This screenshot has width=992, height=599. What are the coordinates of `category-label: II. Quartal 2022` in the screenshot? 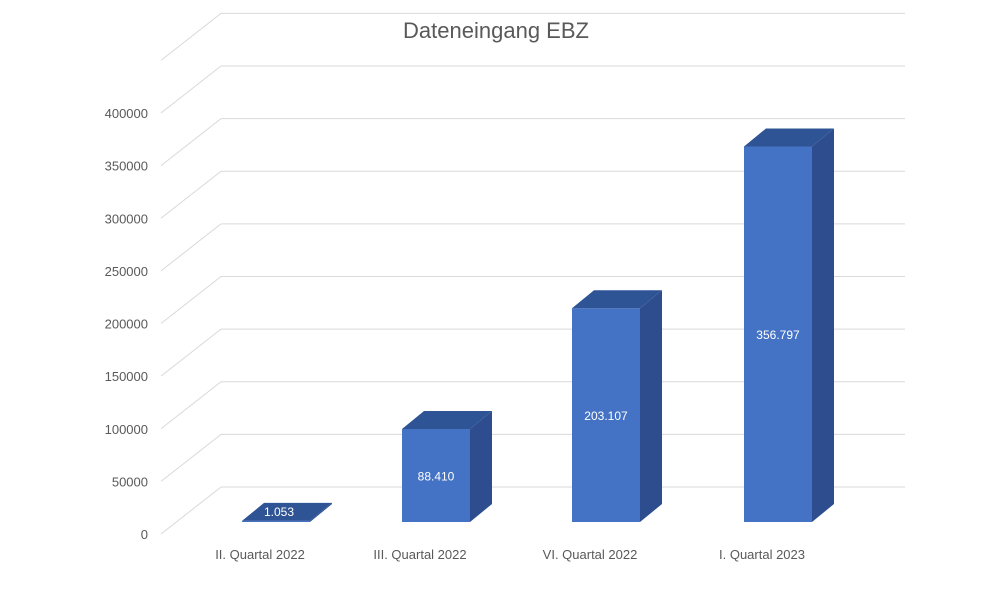 It's located at (260, 554).